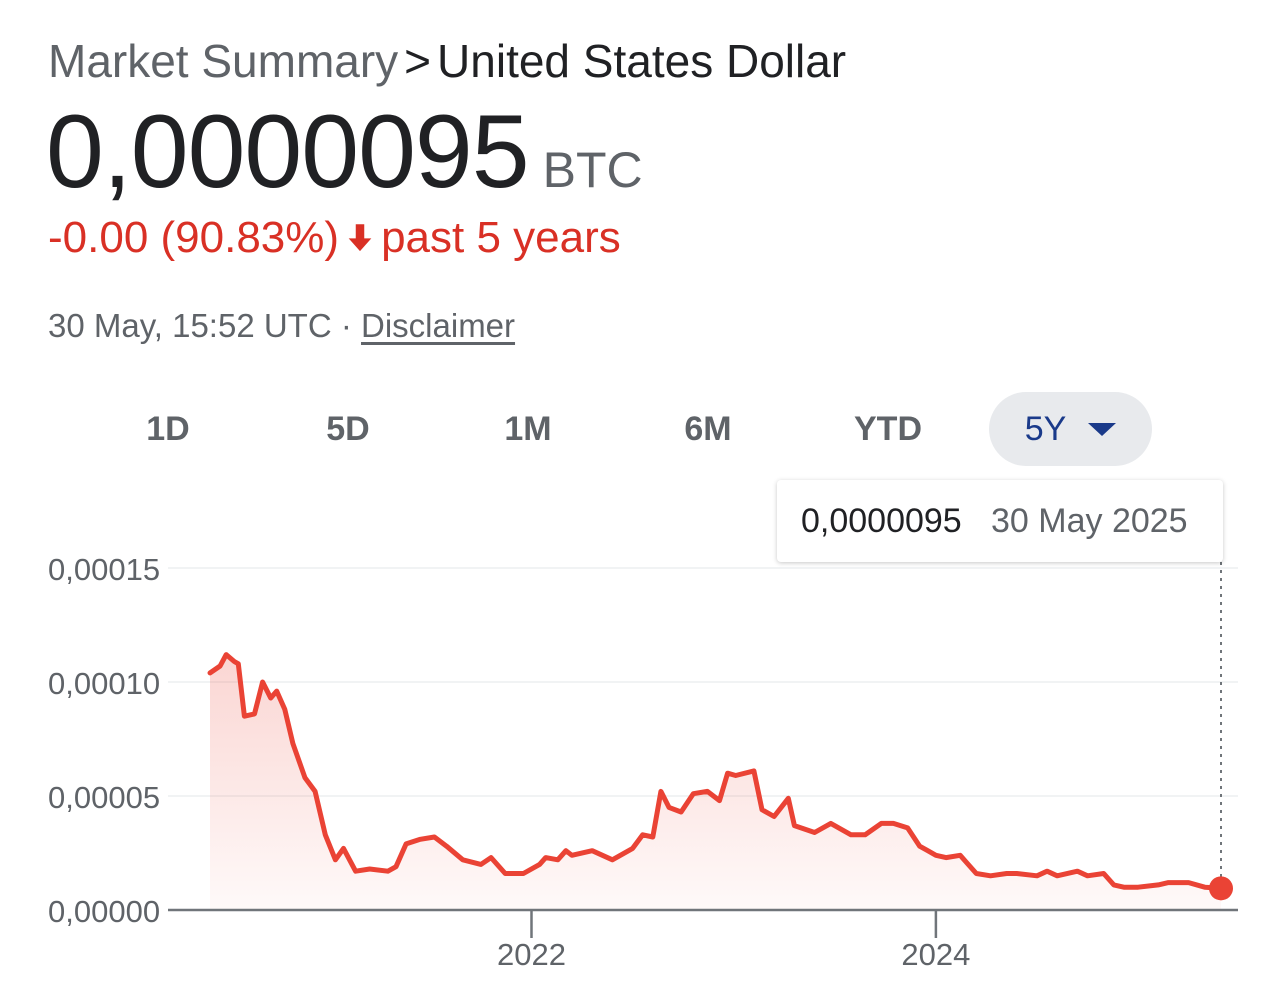  What do you see at coordinates (935, 954) in the screenshot?
I see `x-tick-label: 2024` at bounding box center [935, 954].